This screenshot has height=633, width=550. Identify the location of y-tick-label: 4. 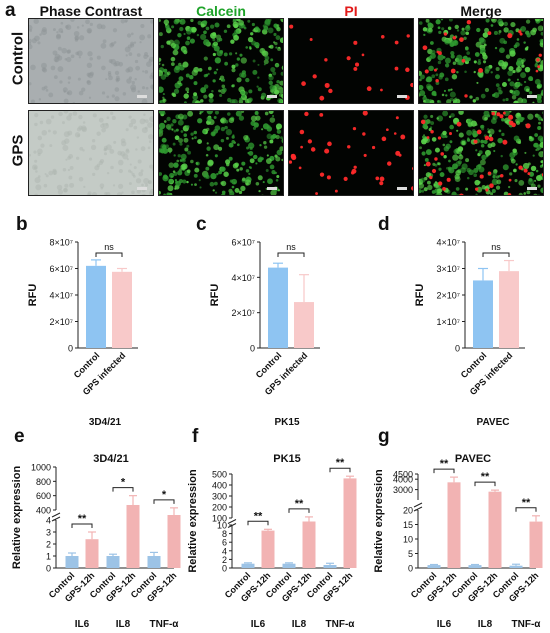
(224, 551).